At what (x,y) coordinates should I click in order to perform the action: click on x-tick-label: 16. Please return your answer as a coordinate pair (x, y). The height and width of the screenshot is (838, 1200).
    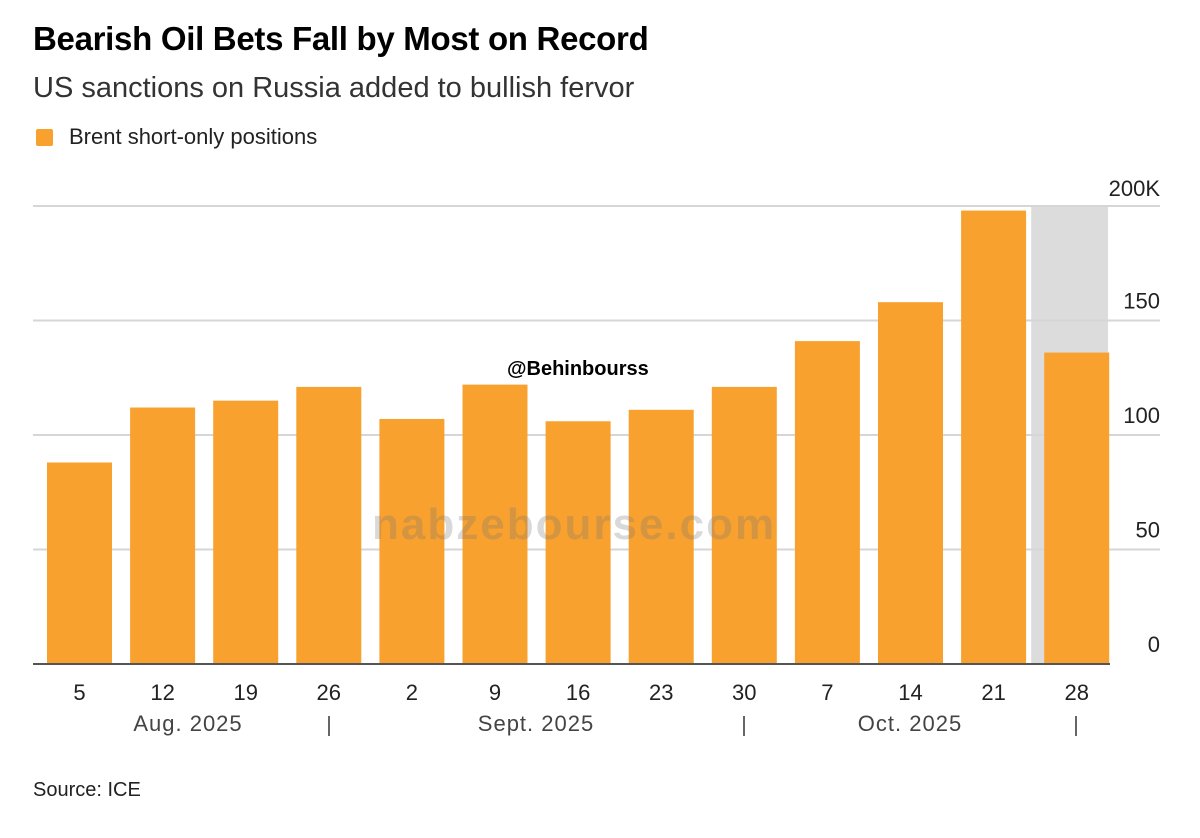
    Looking at the image, I should click on (578, 692).